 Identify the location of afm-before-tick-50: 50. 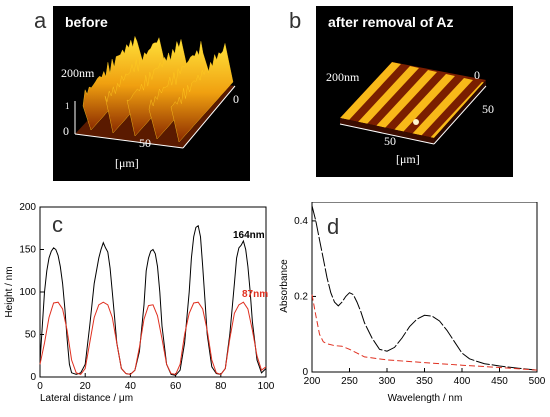
(145, 143).